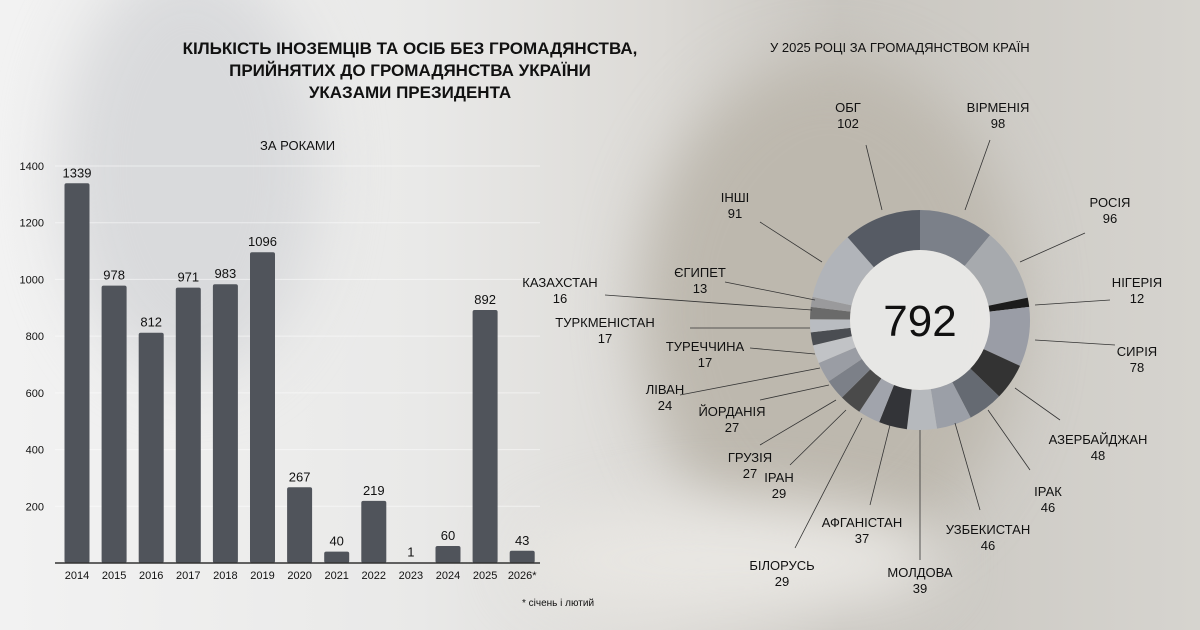 The image size is (1200, 630). I want to click on title-line: УКАЗАМИ ПРЕЗИДЕНТА, so click(410, 92).